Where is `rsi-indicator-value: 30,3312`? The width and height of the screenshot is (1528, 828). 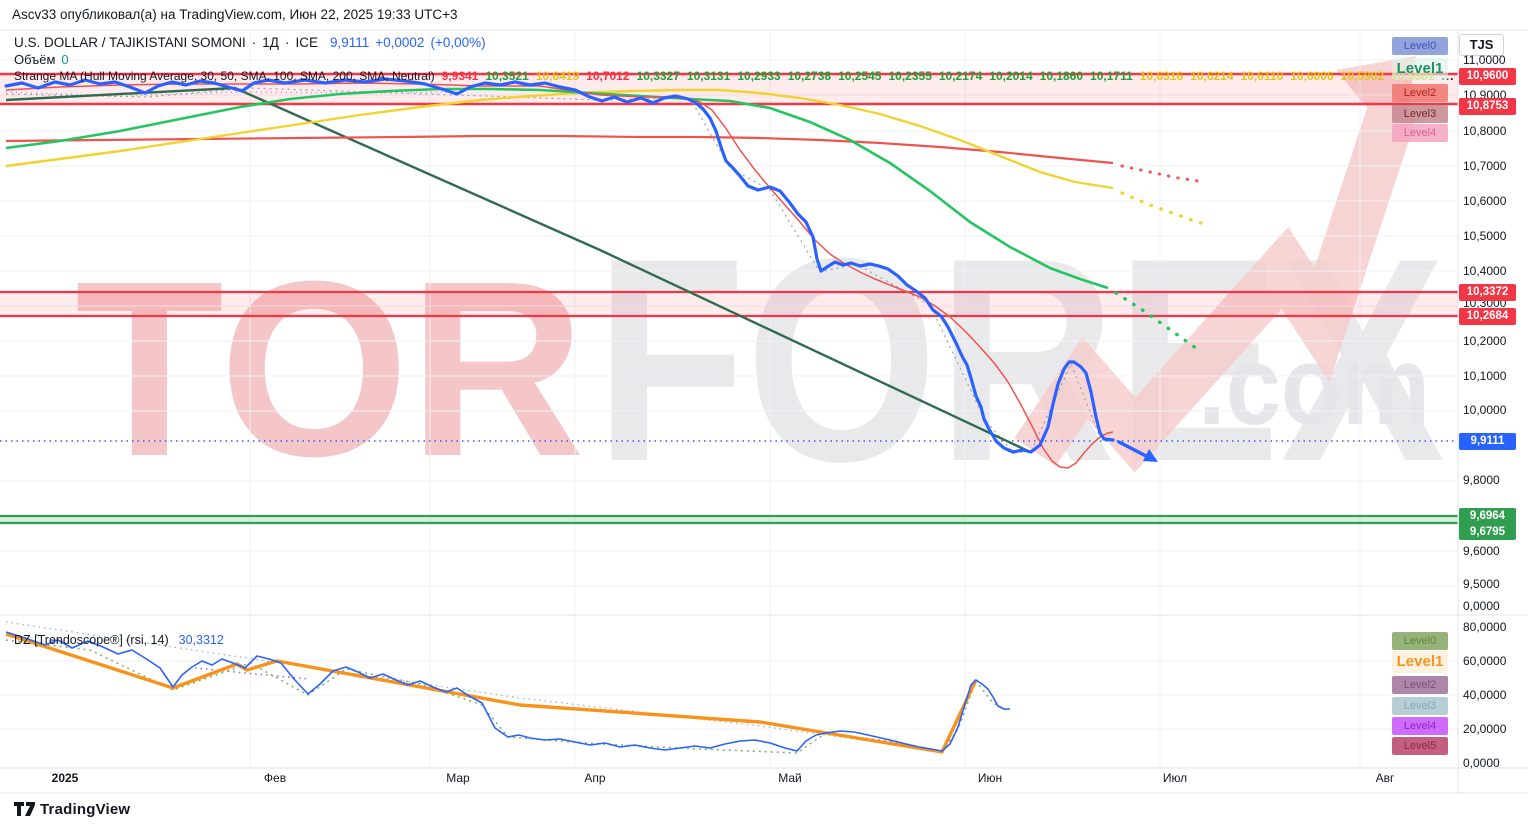 rsi-indicator-value: 30,3312 is located at coordinates (201, 640).